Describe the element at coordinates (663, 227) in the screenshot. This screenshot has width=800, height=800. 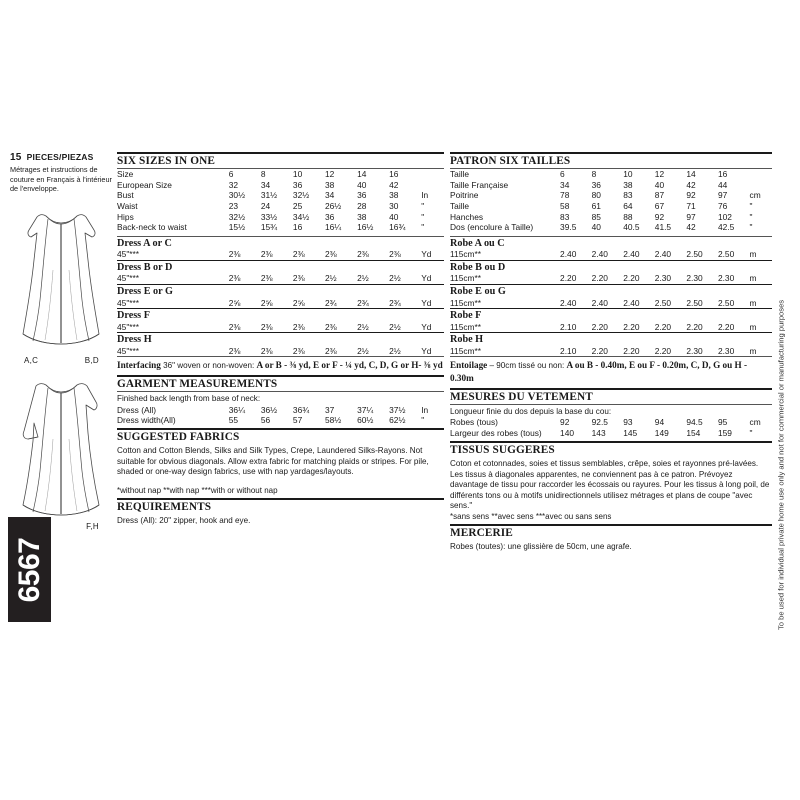
I see `french-size-cell: 41.5` at that location.